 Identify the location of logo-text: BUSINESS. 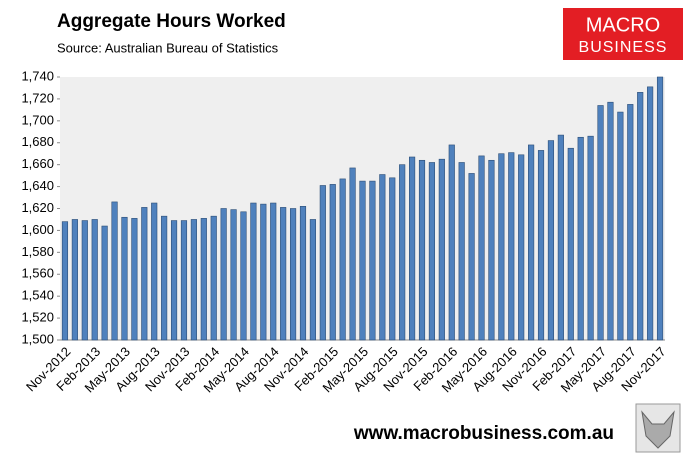
(623, 47).